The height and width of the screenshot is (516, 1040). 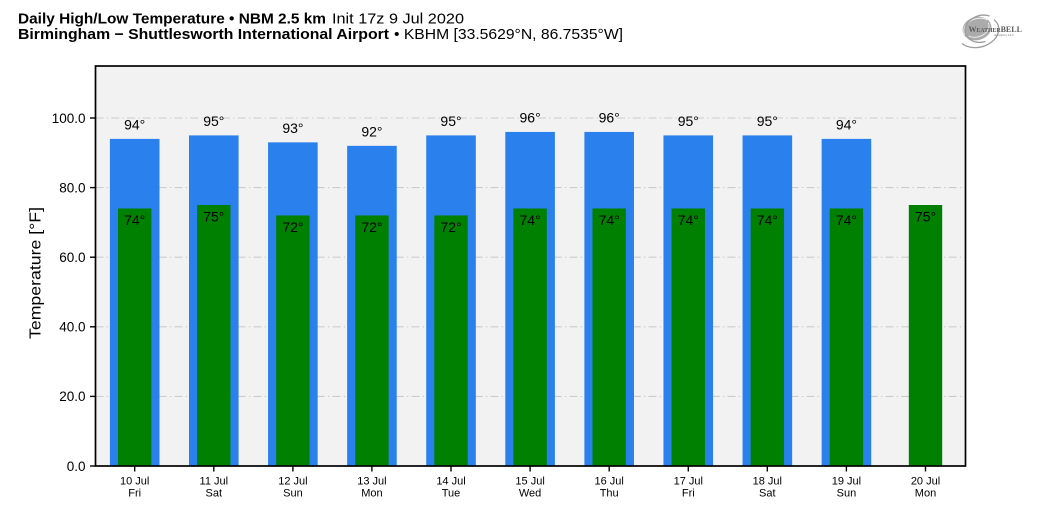 What do you see at coordinates (172, 19) in the screenshot?
I see `svg-text:Daily High/Low Temperature • N: Daily High/Low Temperature • NBM 2.5 km` at bounding box center [172, 19].